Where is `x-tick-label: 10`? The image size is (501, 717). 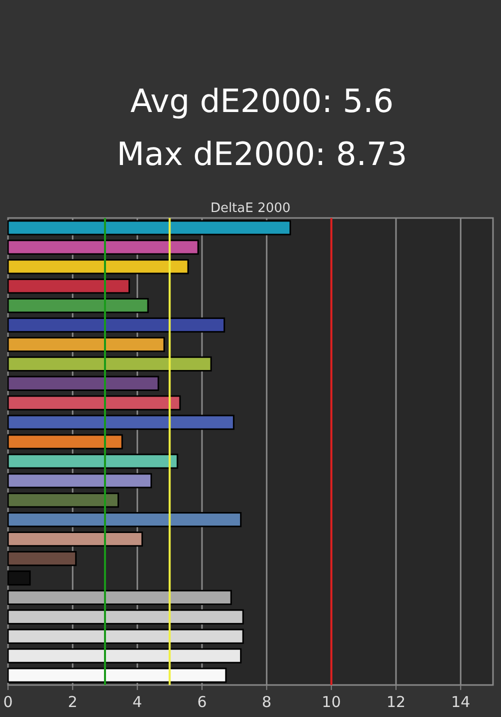 x-tick-label: 10 is located at coordinates (331, 702).